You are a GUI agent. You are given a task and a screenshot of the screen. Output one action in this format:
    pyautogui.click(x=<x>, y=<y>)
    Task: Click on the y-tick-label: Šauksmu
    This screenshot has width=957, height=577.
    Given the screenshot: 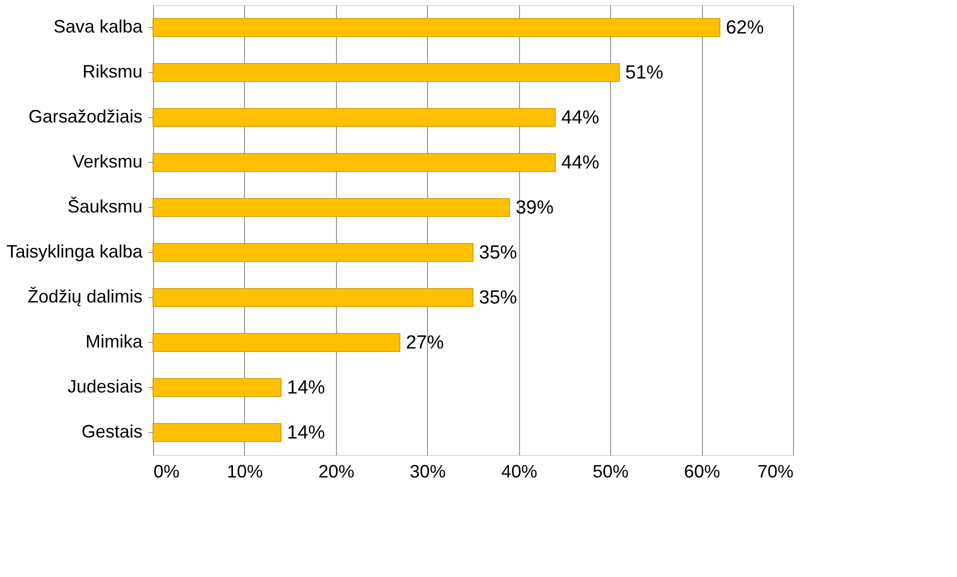 What is the action you would take?
    pyautogui.click(x=104, y=206)
    